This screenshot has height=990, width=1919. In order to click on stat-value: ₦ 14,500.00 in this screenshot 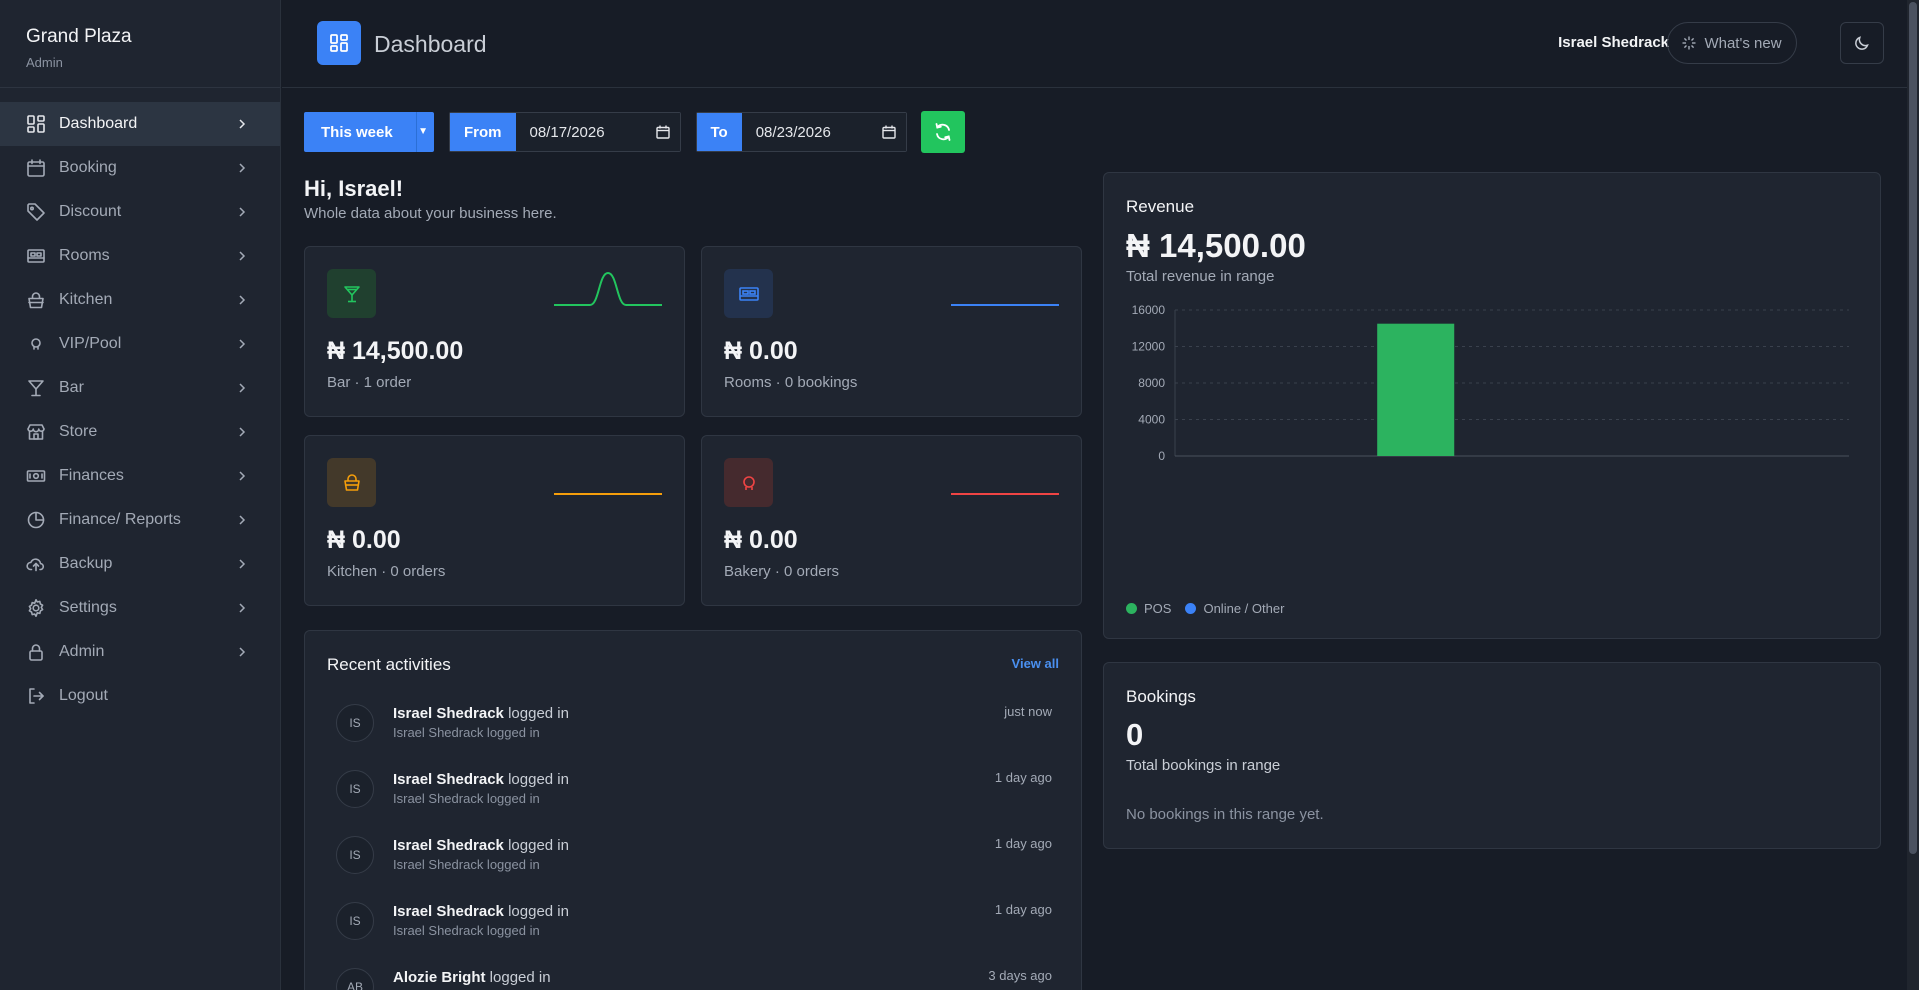, I will do `click(395, 351)`.